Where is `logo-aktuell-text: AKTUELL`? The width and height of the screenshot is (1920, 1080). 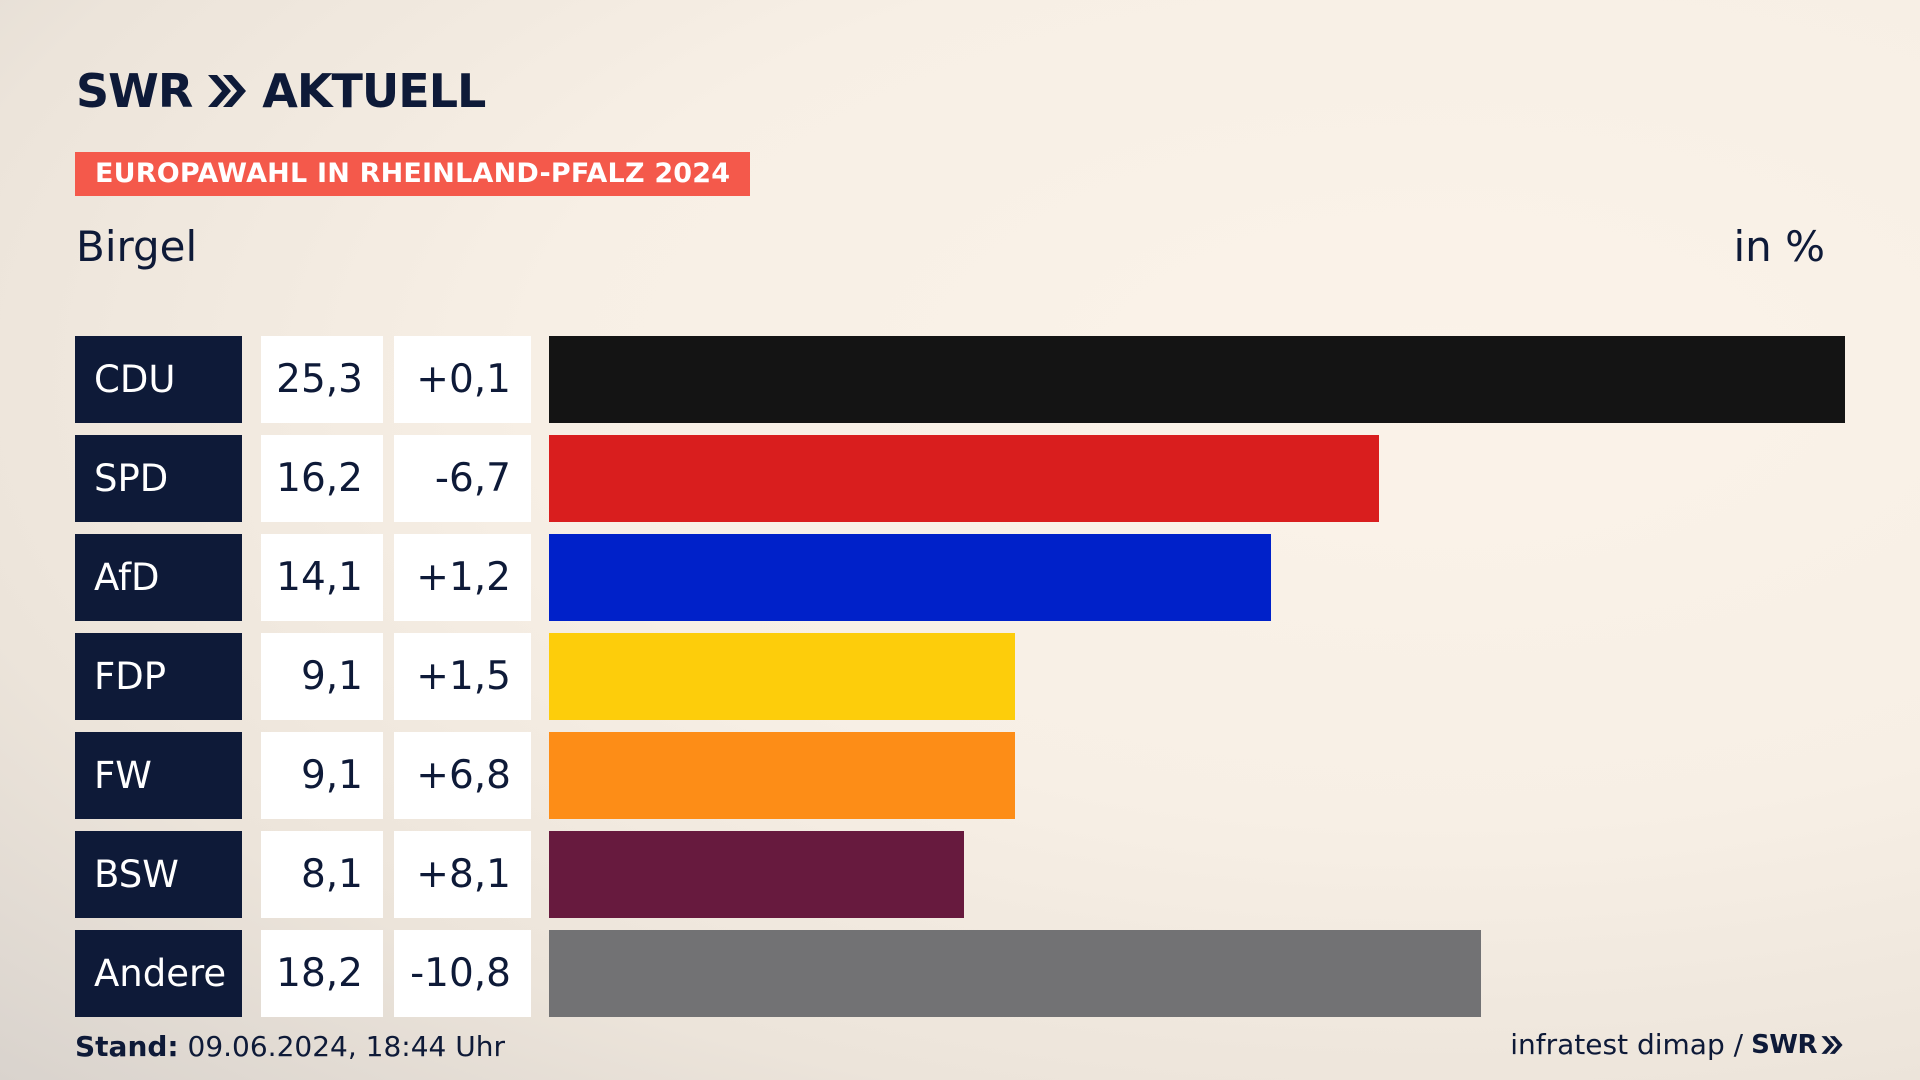
logo-aktuell-text: AKTUELL is located at coordinates (374, 91).